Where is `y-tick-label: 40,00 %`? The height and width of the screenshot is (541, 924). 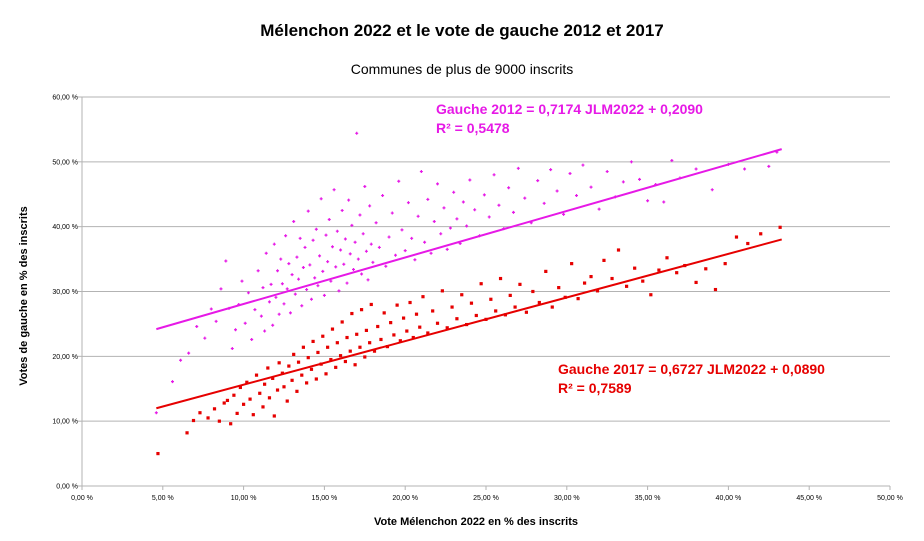 y-tick-label: 40,00 % is located at coordinates (65, 227).